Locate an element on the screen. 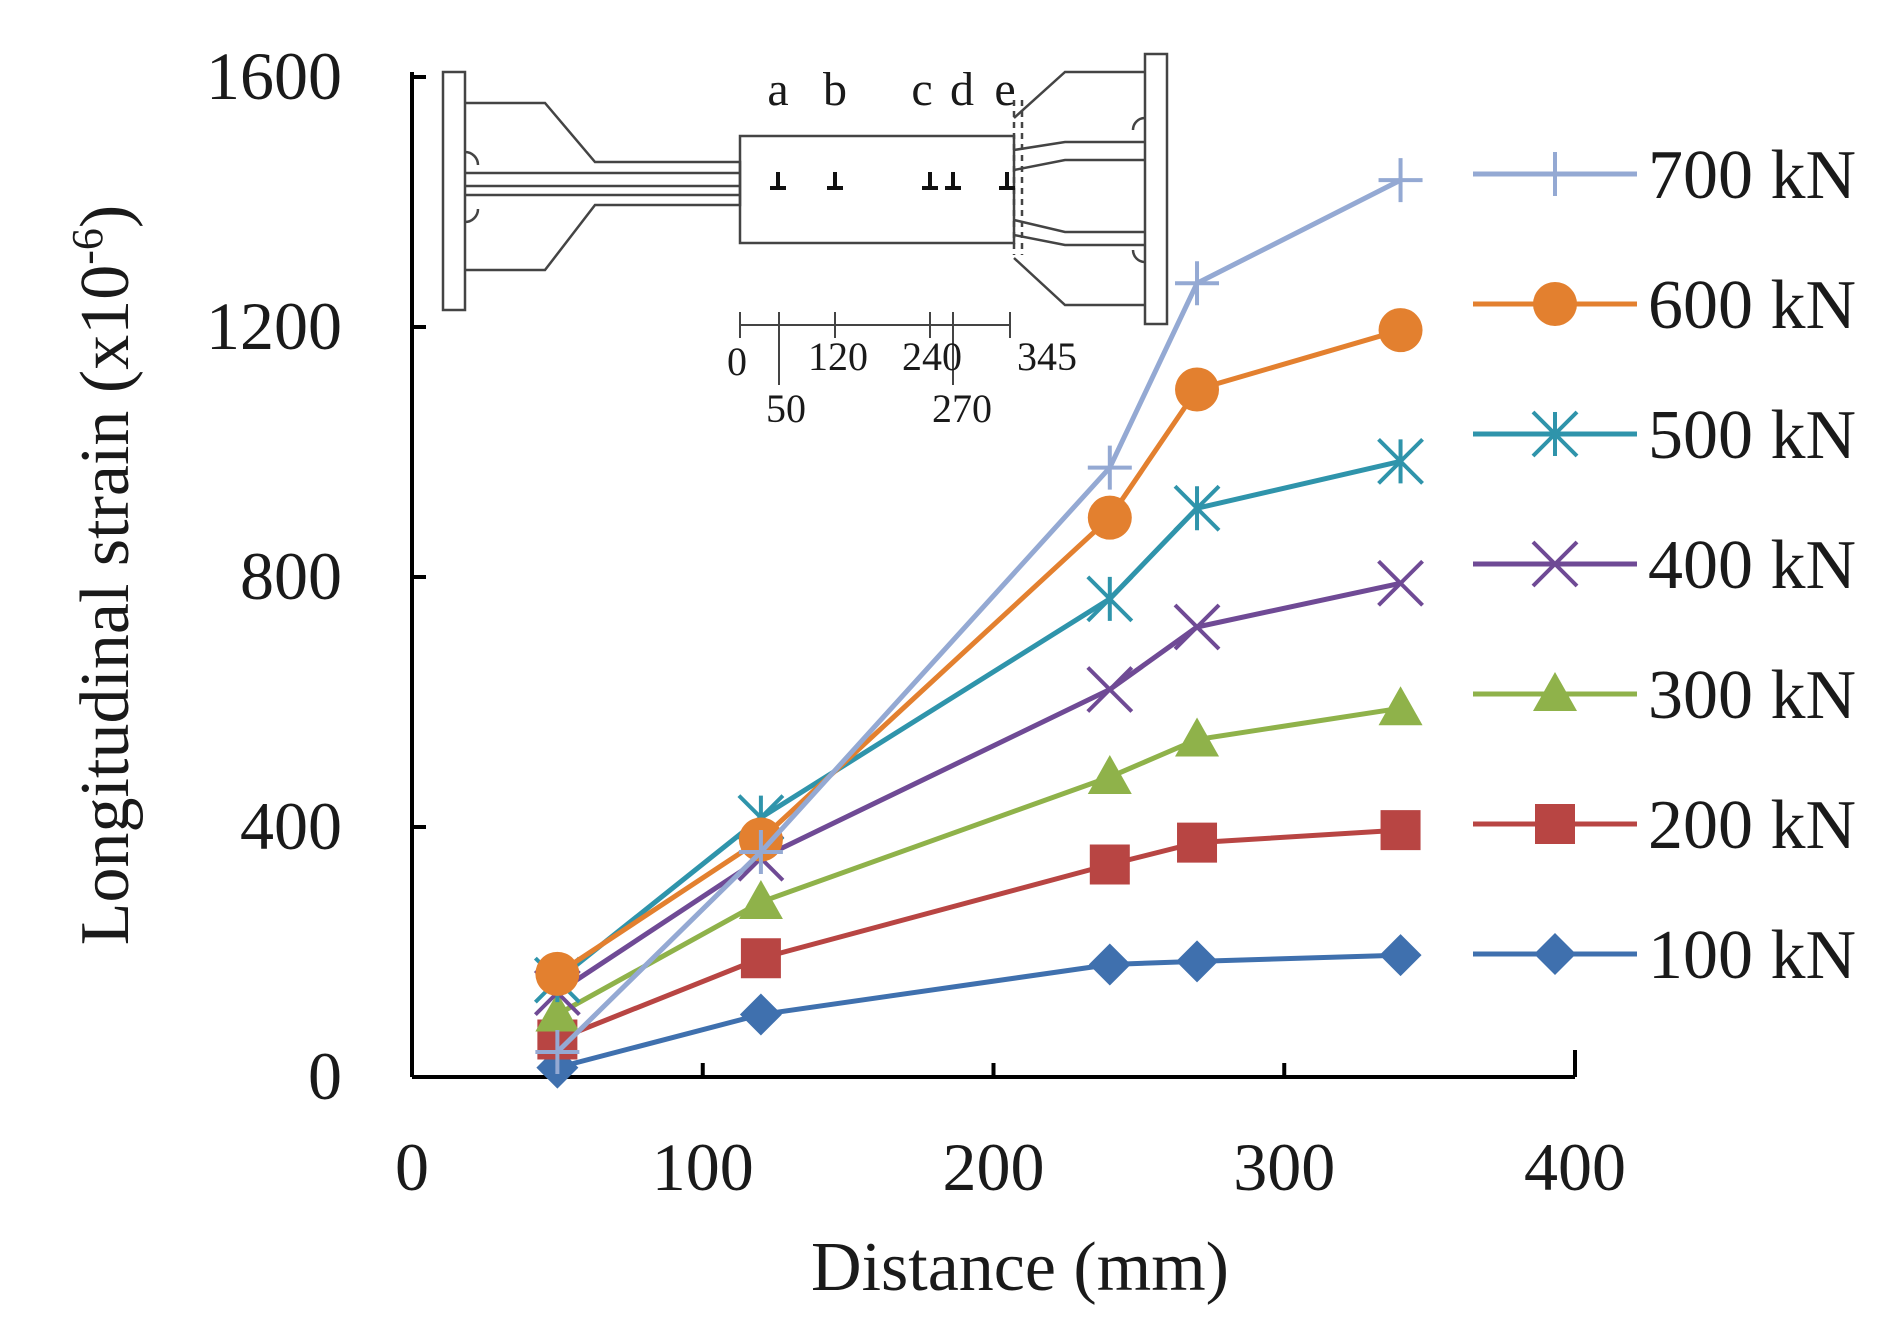 The image size is (1899, 1323). right-weld-bottom is located at coordinates (1138, 256).